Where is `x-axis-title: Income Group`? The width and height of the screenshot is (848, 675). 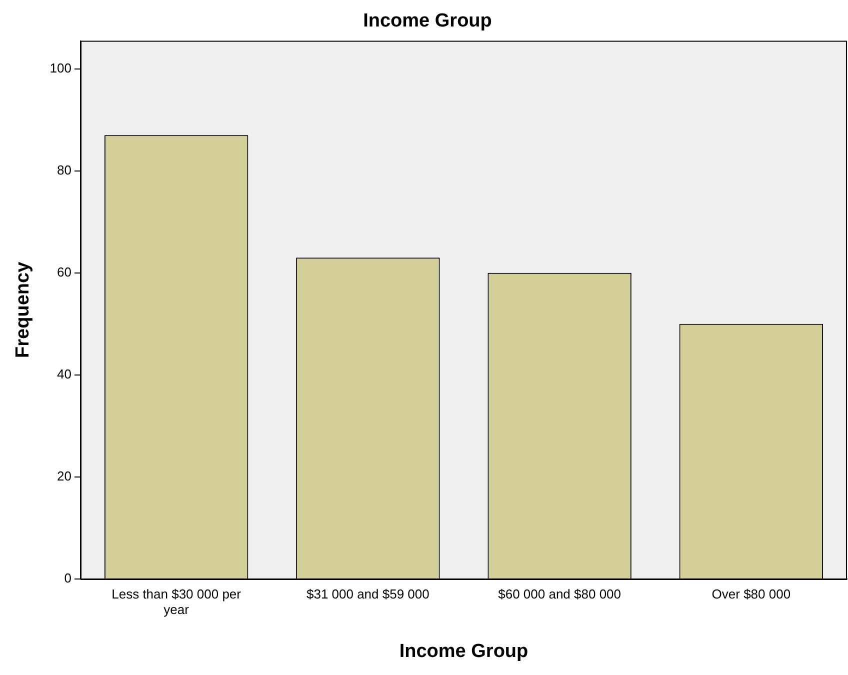
x-axis-title: Income Group is located at coordinates (463, 651).